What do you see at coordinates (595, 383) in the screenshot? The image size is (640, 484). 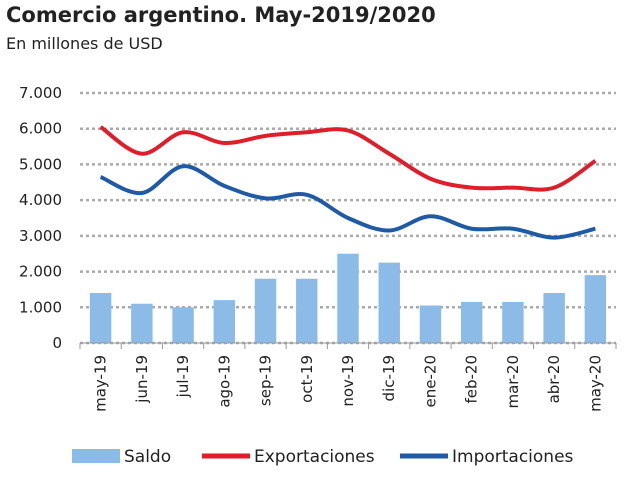 I see `x-tick-label: may-20` at bounding box center [595, 383].